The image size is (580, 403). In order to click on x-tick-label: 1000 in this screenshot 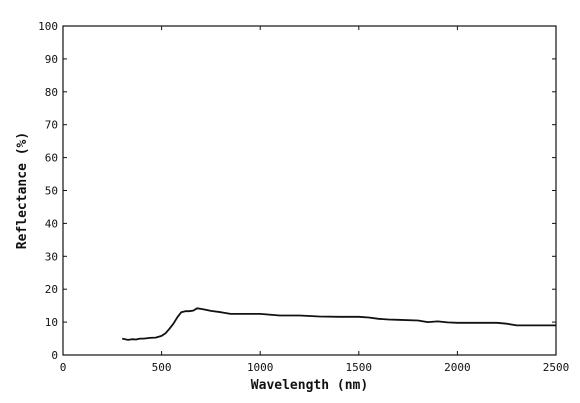, I will do `click(260, 367)`.